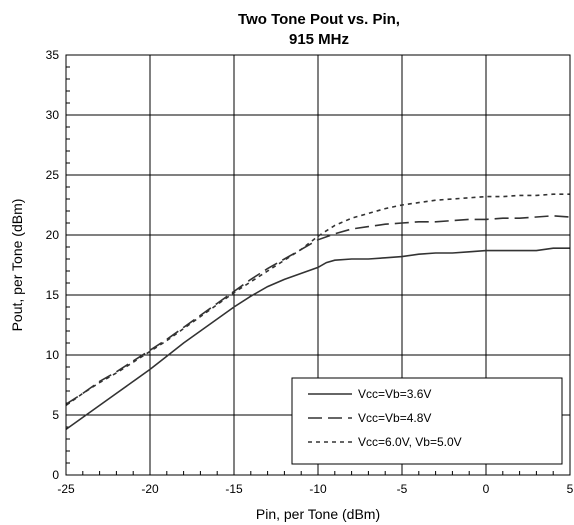 The height and width of the screenshot is (525, 574). I want to click on x-tick-label: -10, so click(318, 489).